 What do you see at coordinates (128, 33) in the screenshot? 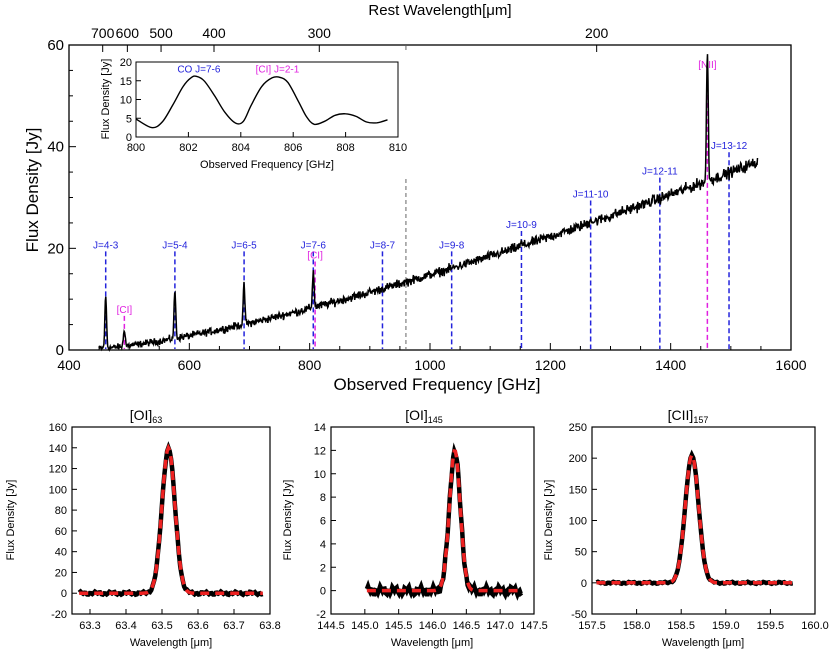
I see `top-axis-tick-label: 600` at bounding box center [128, 33].